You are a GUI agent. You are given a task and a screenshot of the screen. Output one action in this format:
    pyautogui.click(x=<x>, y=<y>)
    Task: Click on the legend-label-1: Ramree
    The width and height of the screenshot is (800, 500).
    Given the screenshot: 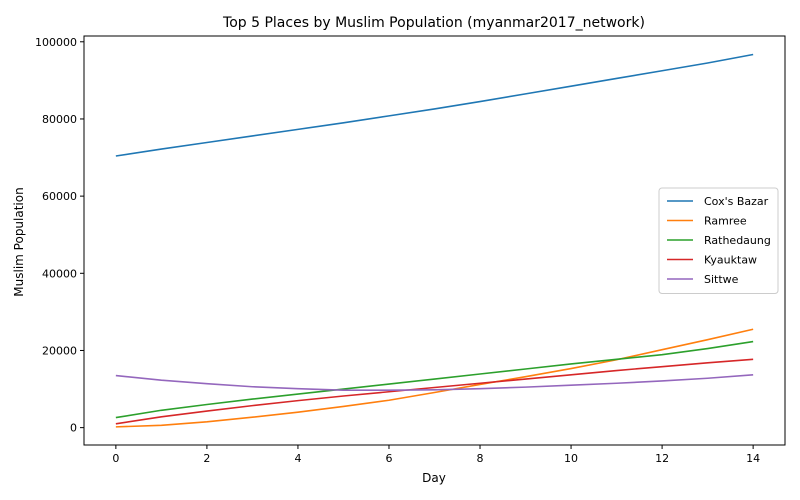 What is the action you would take?
    pyautogui.click(x=725, y=221)
    